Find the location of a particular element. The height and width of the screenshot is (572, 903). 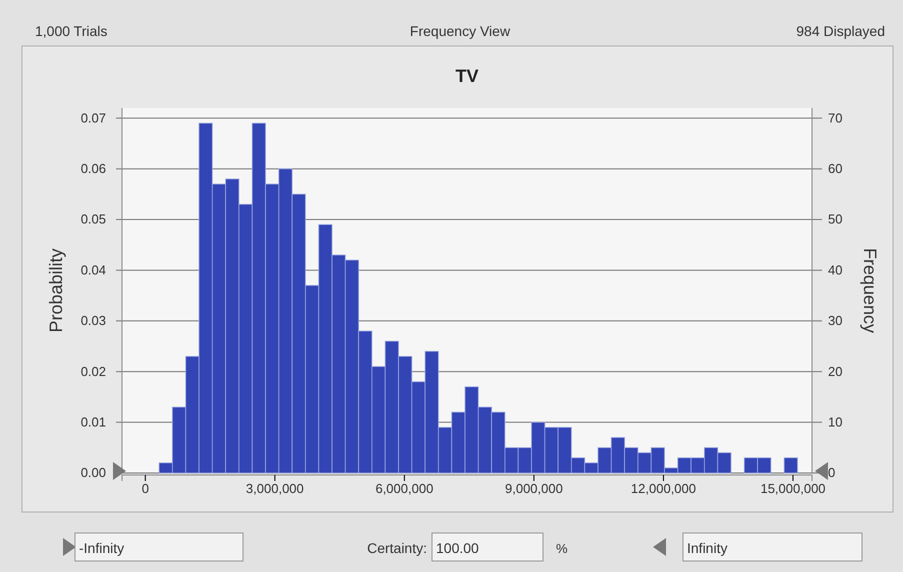

y2-tick-label: 0 is located at coordinates (832, 472).